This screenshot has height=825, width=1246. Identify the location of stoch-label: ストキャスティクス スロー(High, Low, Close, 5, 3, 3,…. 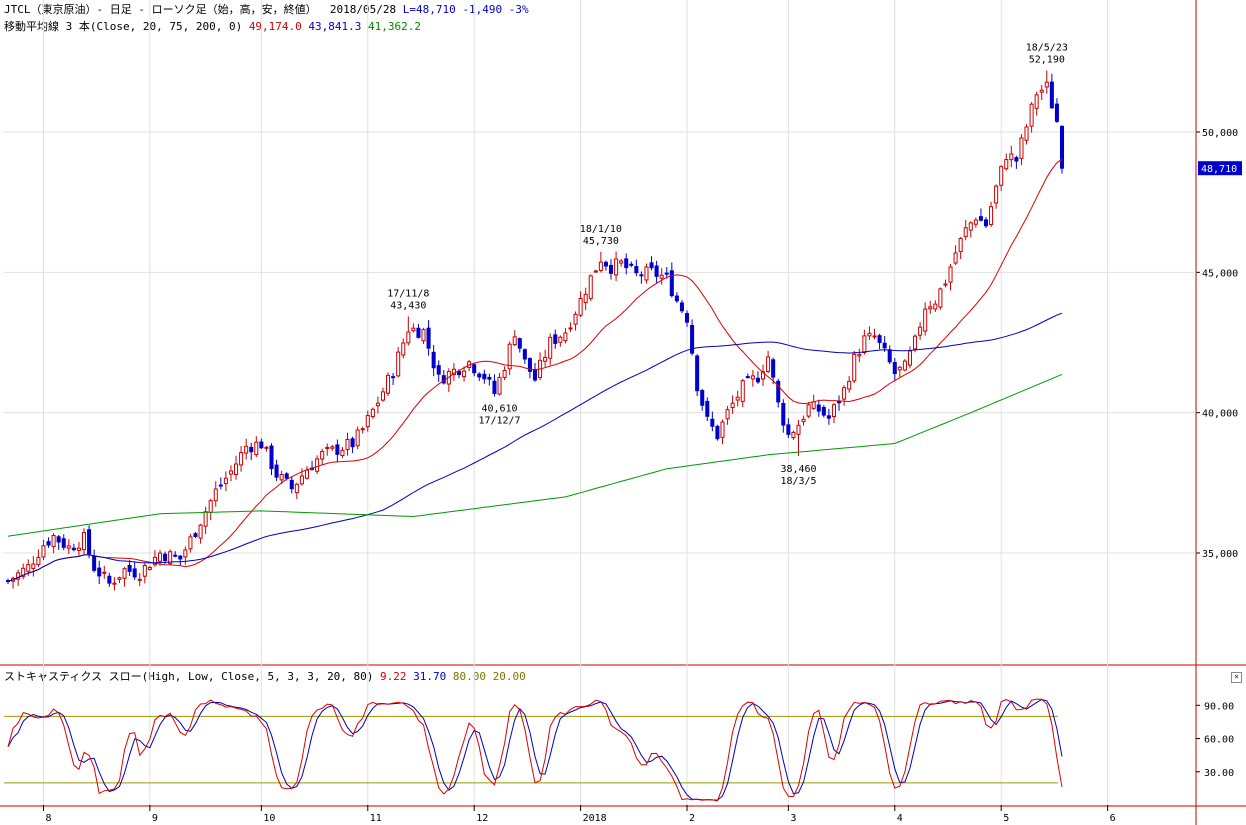
(189, 676).